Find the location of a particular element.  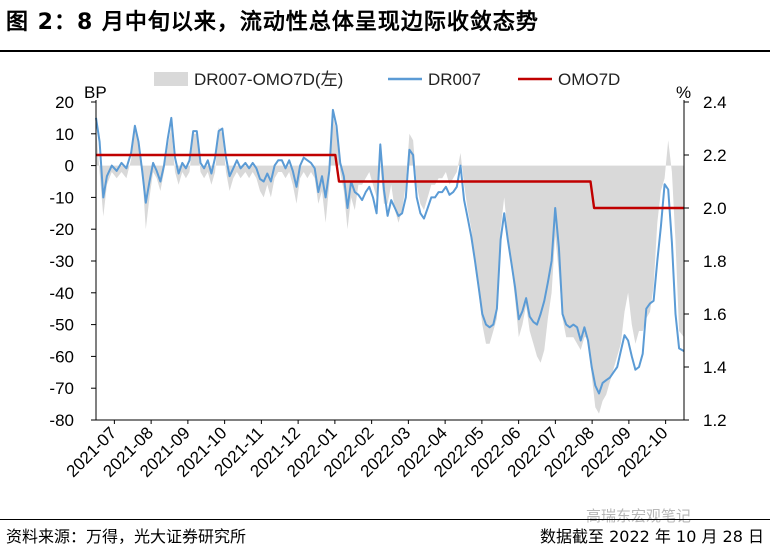

legend: DR007-OMO7D(左) DR007 OMO7D is located at coordinates (387, 79).